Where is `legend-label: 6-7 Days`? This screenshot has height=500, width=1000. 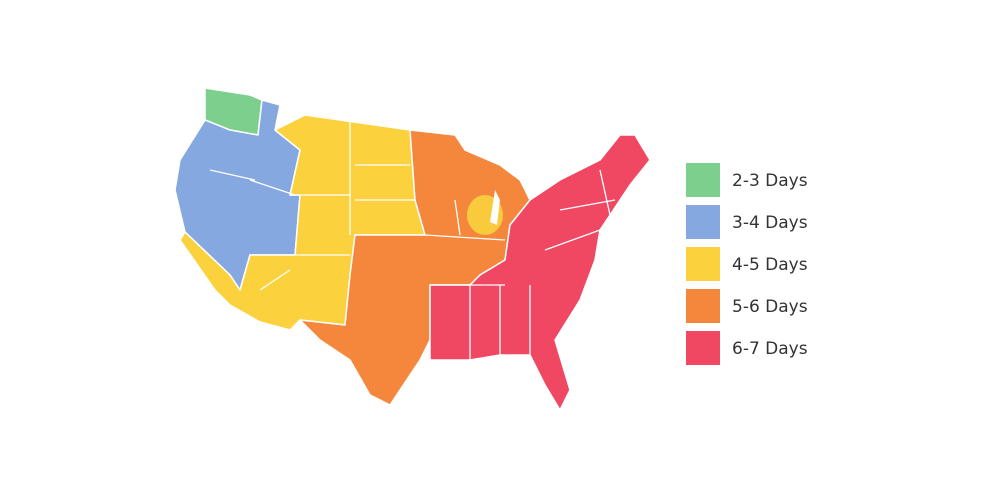
legend-label: 6-7 Days is located at coordinates (770, 349).